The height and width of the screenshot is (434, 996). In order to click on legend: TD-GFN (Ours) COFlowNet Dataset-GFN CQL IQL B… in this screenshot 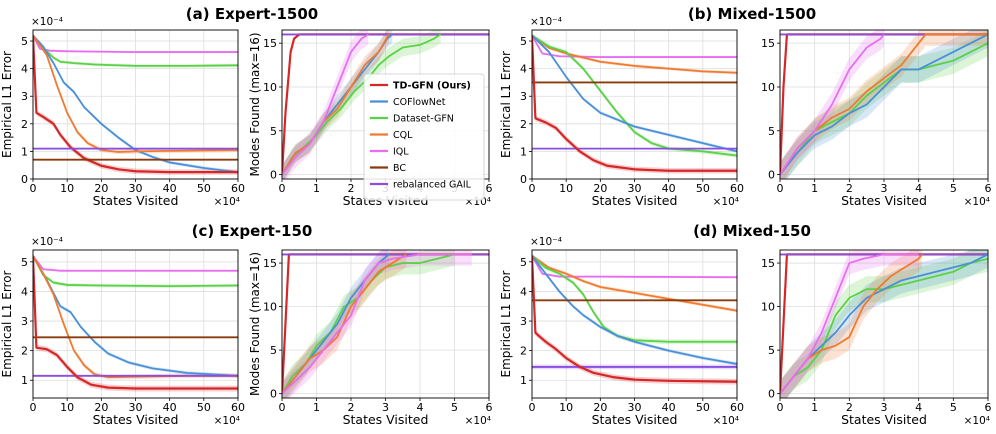, I will do `click(424, 137)`.